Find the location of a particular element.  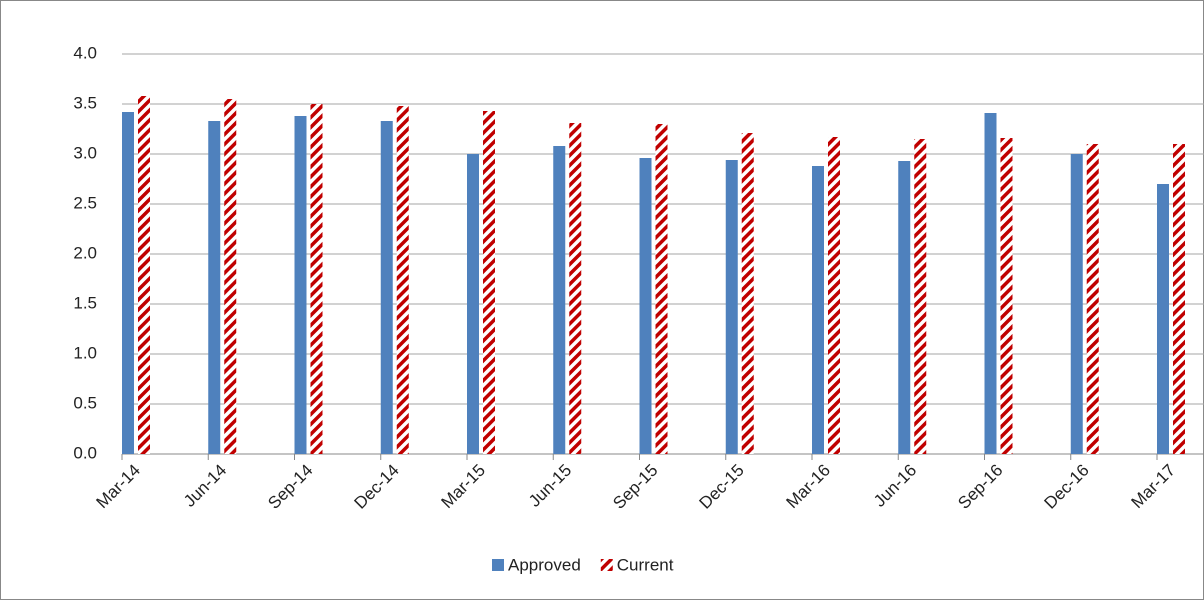

y-tick-label: 3.5 is located at coordinates (85, 102).